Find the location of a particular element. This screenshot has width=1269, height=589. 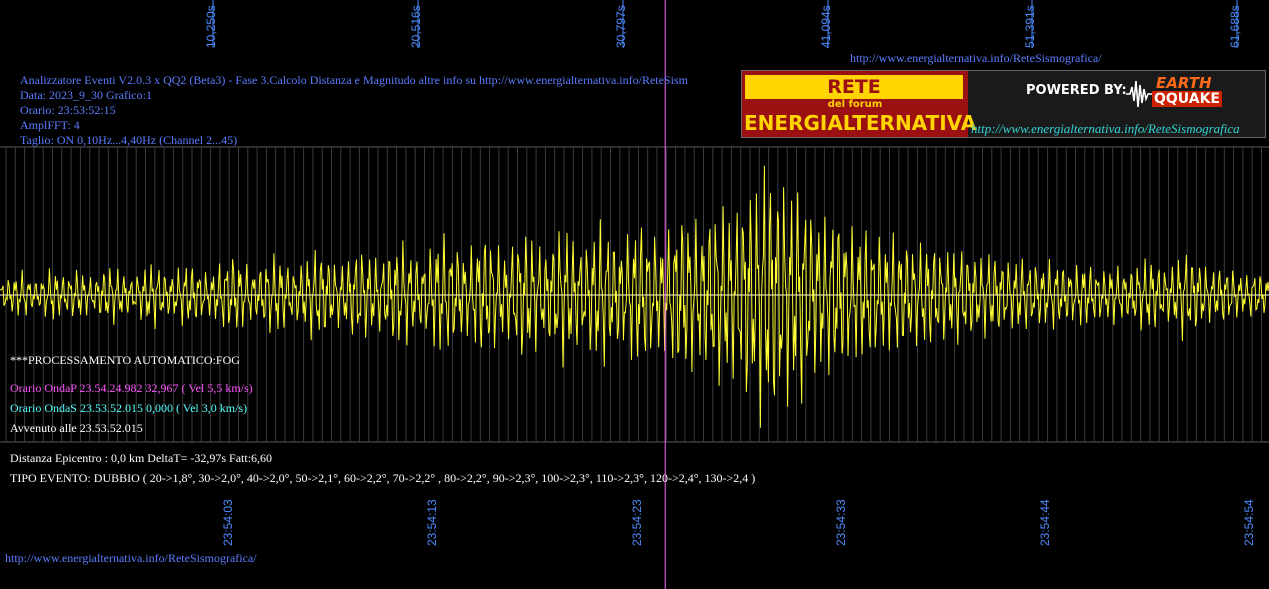

seismo-wave-icon is located at coordinates (1141, 94).